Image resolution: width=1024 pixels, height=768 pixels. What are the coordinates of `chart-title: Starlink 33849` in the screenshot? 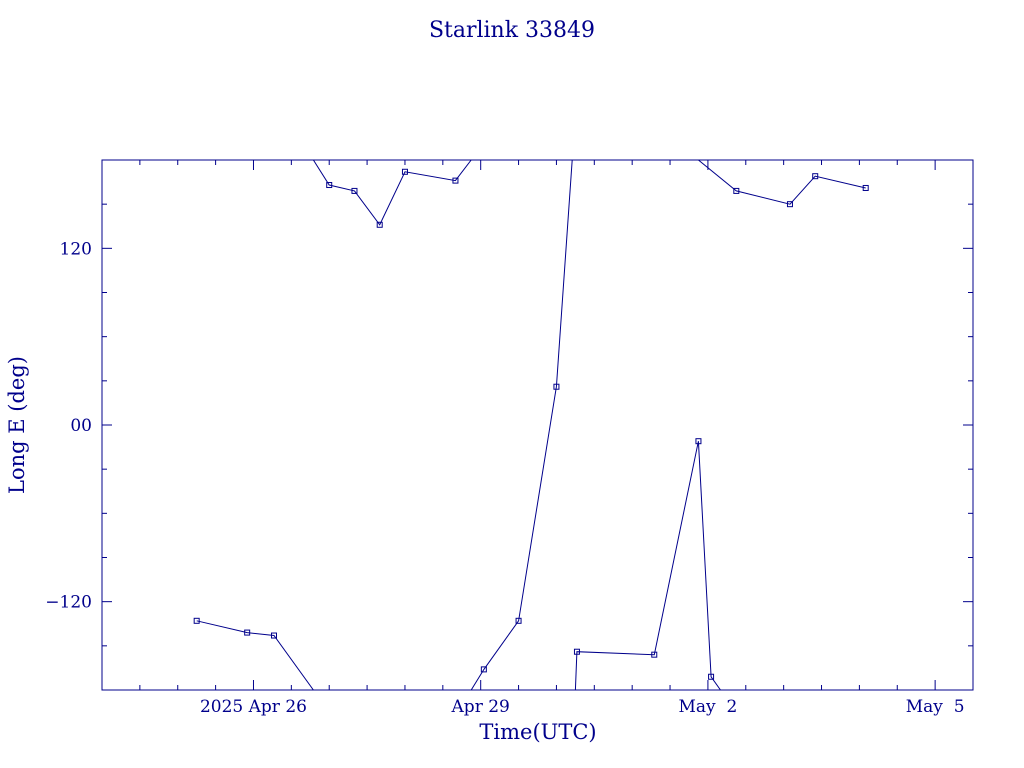 It's located at (512, 30).